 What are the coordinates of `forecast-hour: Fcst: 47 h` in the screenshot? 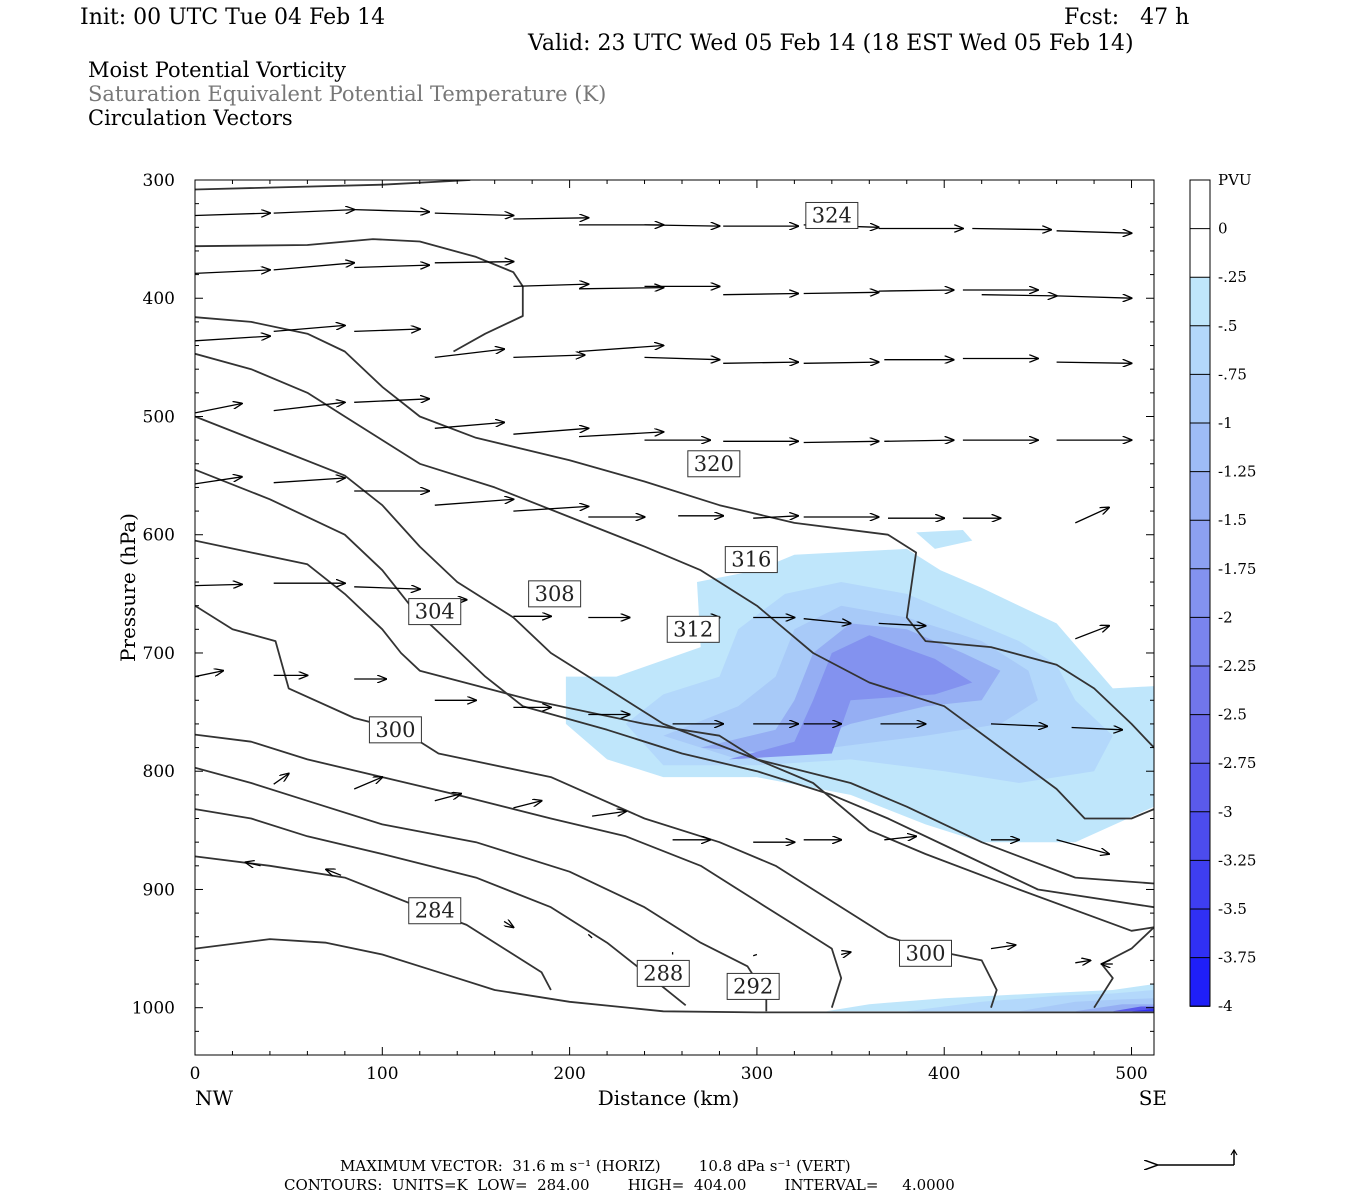 It's located at (1127, 17).